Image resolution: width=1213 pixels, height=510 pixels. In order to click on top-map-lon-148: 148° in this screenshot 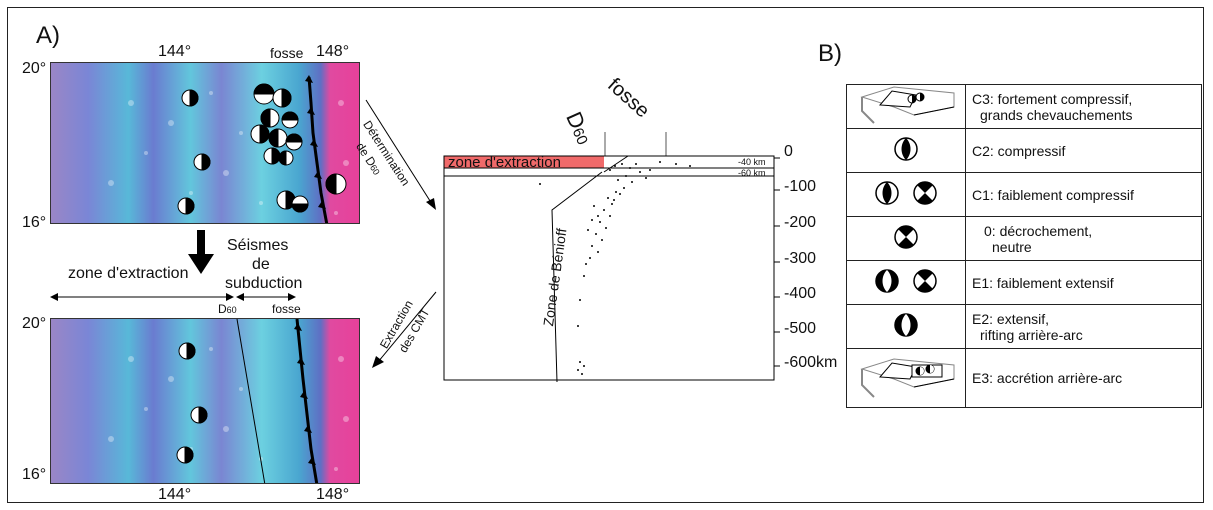, I will do `click(333, 51)`.